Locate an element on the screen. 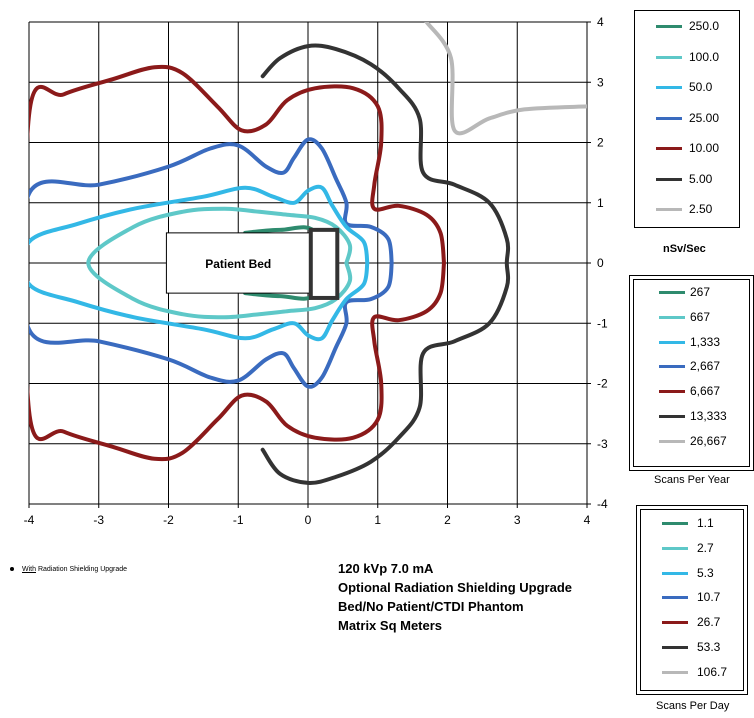  legend-entry: 53.3 is located at coordinates (692, 647).